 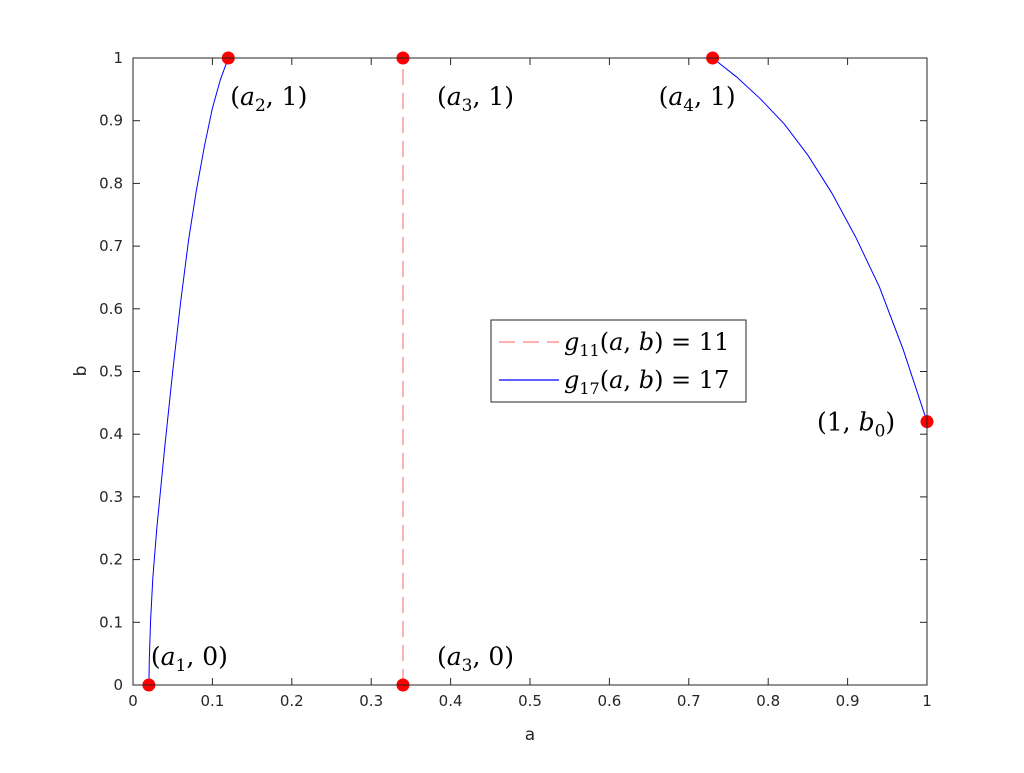 What do you see at coordinates (212, 701) in the screenshot?
I see `x-tick-label: 0.1` at bounding box center [212, 701].